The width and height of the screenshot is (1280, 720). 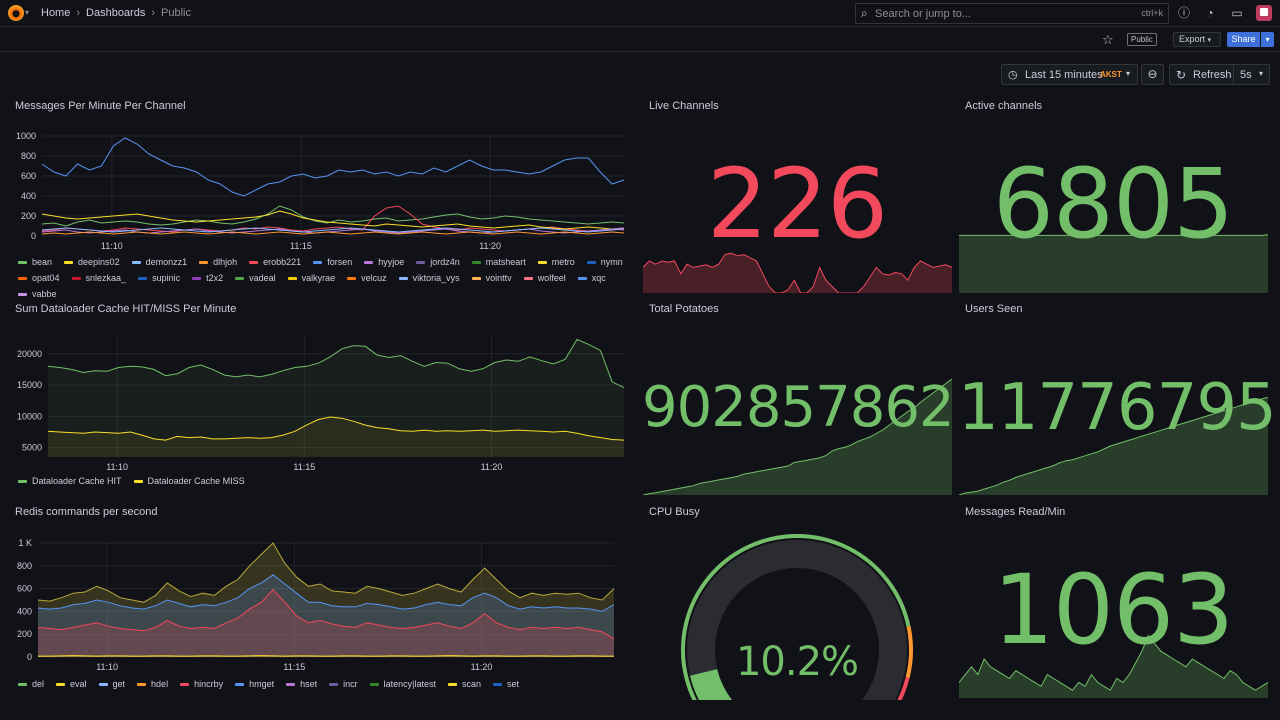 What do you see at coordinates (225, 262) in the screenshot?
I see `legend-label: dlhjoh` at bounding box center [225, 262].